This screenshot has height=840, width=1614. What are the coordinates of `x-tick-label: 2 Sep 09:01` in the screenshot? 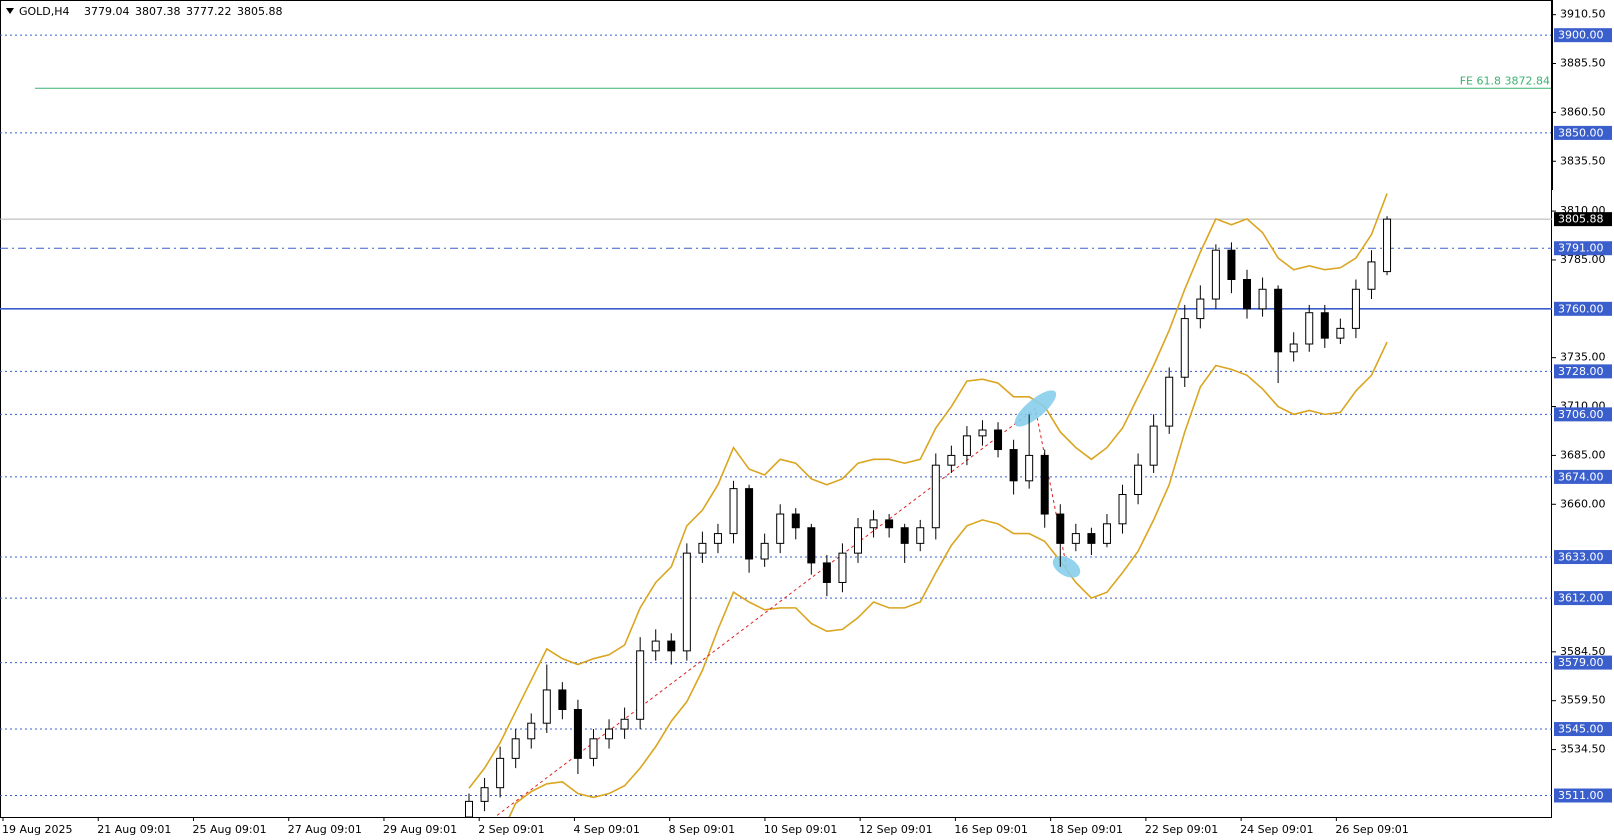 It's located at (511, 829).